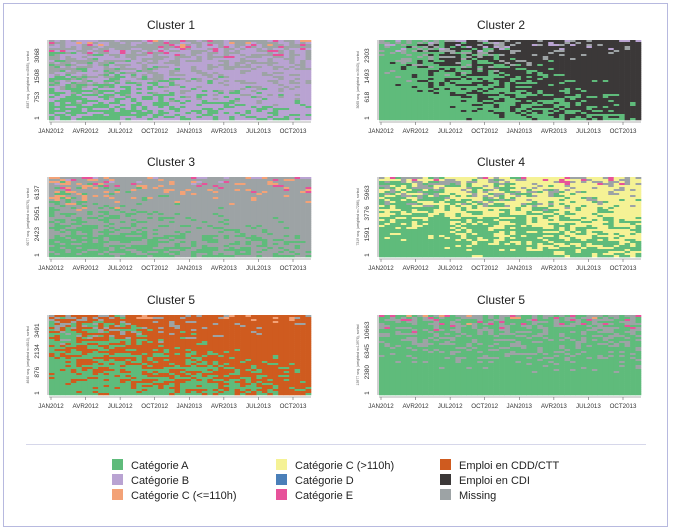  I want to click on x-tick-label: OCT2012, so click(154, 131).